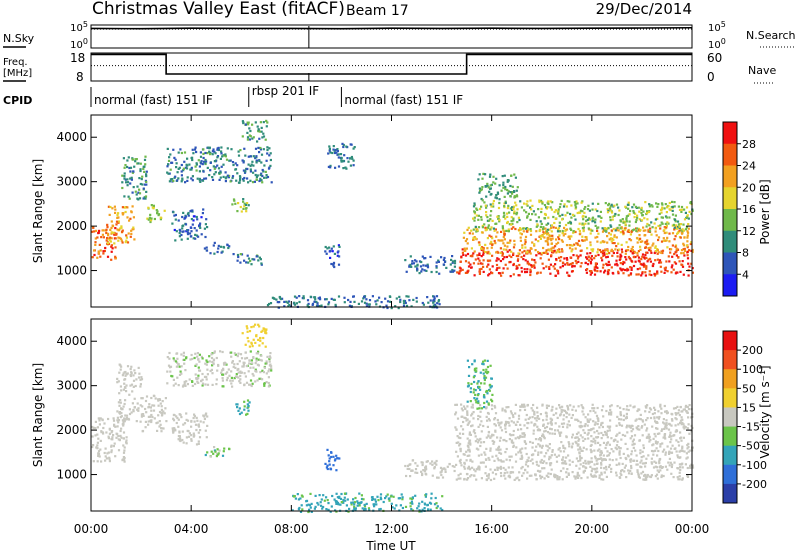 The height and width of the screenshot is (558, 800). What do you see at coordinates (391, 64) in the screenshot?
I see `series-line-freq` at bounding box center [391, 64].